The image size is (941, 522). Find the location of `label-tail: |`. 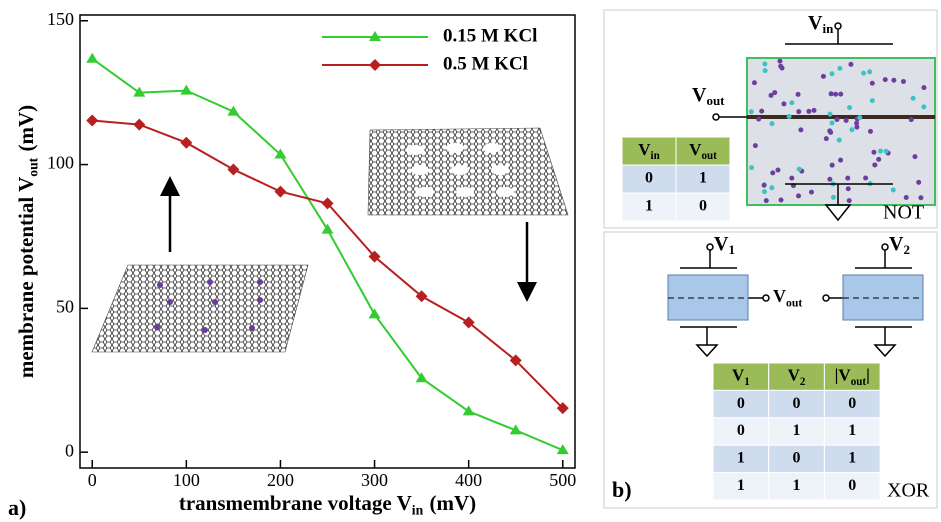

label-tail: | is located at coordinates (868, 375).